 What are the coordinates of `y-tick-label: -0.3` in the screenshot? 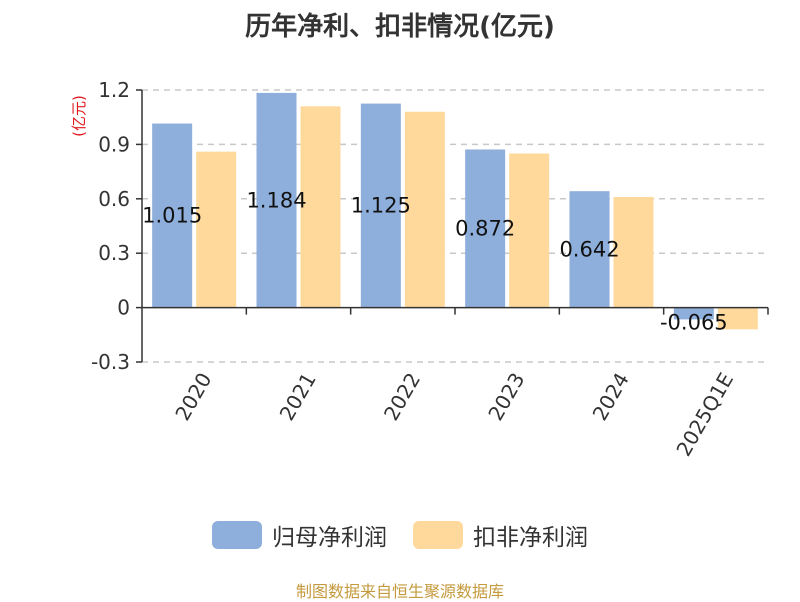 It's located at (110, 362).